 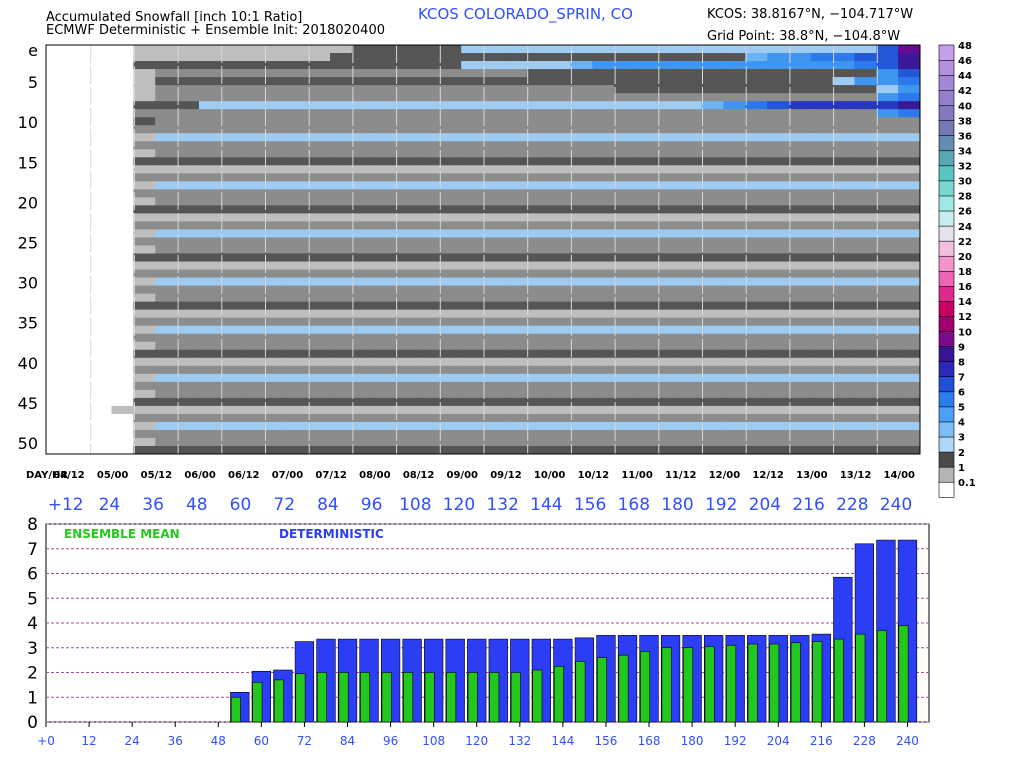 I want to click on bar-y-tick-label: 0, so click(x=32, y=723).